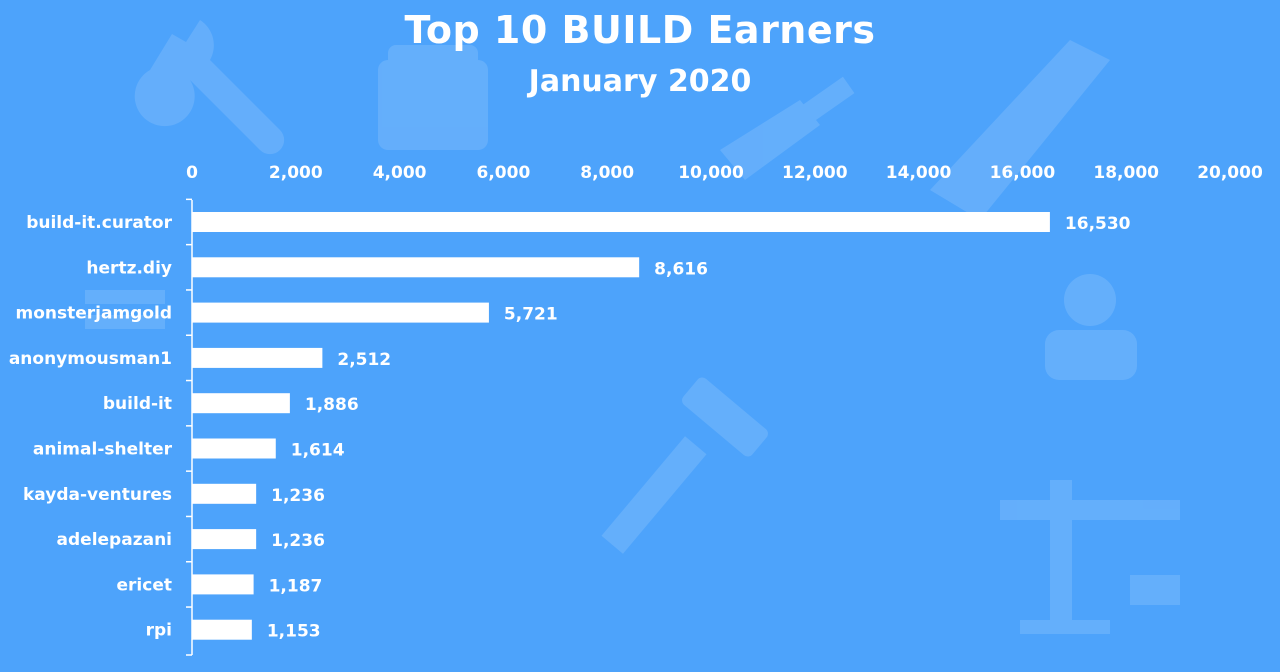 Image resolution: width=1280 pixels, height=672 pixels. I want to click on category-label: monsterjamgold, so click(93, 314).